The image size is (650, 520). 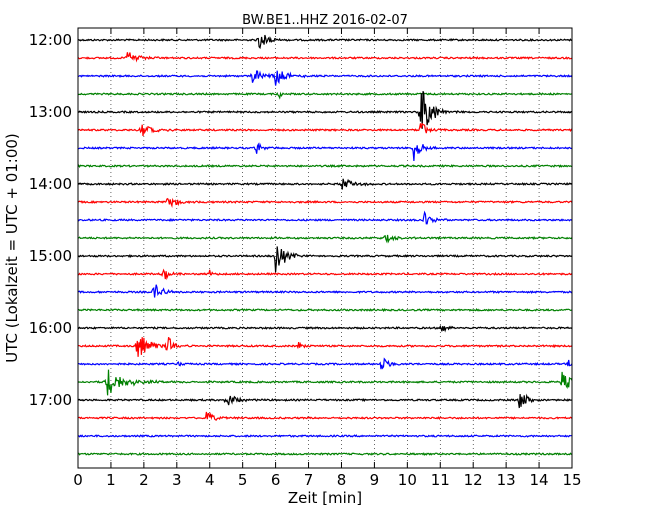 What do you see at coordinates (111, 480) in the screenshot?
I see `x-tick-label: 1` at bounding box center [111, 480].